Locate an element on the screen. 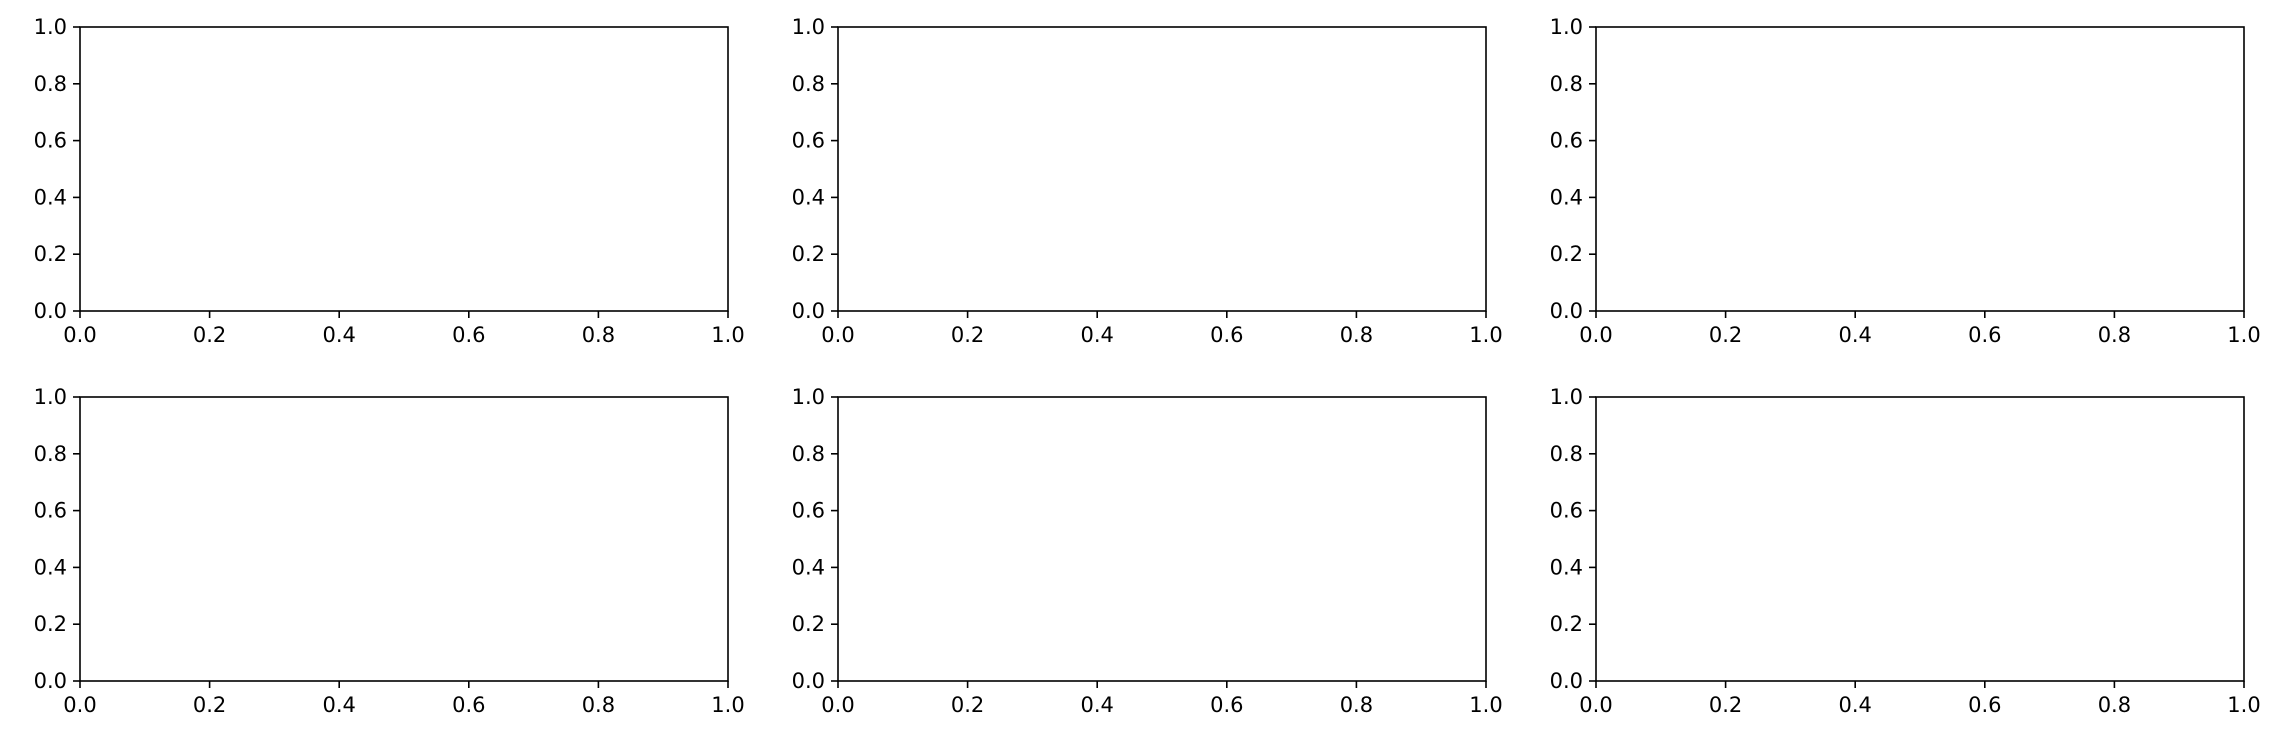 Image resolution: width=2284 pixels, height=745 pixels. subplot-row-1-col-2: 0.0 0.2 0.4 0.6 0.8 1.0 0.0 0.2 0.4 0.6 0.8 1.0 is located at coordinates (1147, 181).